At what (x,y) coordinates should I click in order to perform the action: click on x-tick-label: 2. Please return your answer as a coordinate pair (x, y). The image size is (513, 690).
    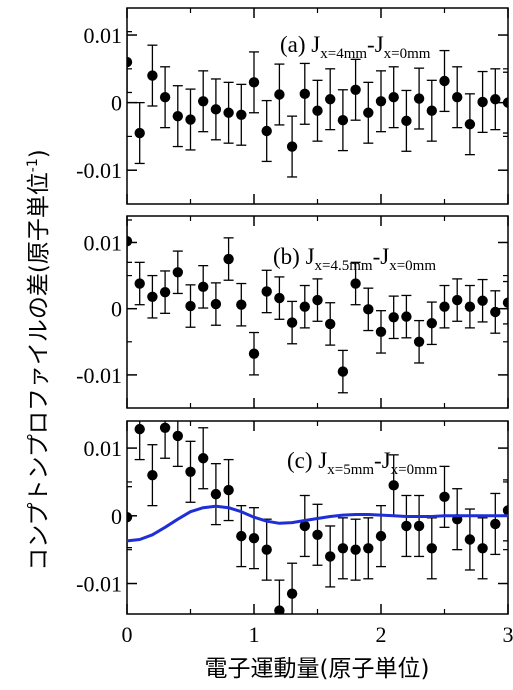
    Looking at the image, I should click on (381, 634).